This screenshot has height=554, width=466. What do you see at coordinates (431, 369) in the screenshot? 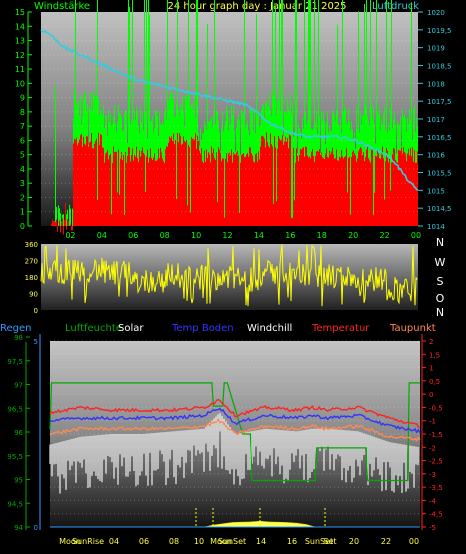
I see `temp-tick-label: 1` at bounding box center [431, 369].